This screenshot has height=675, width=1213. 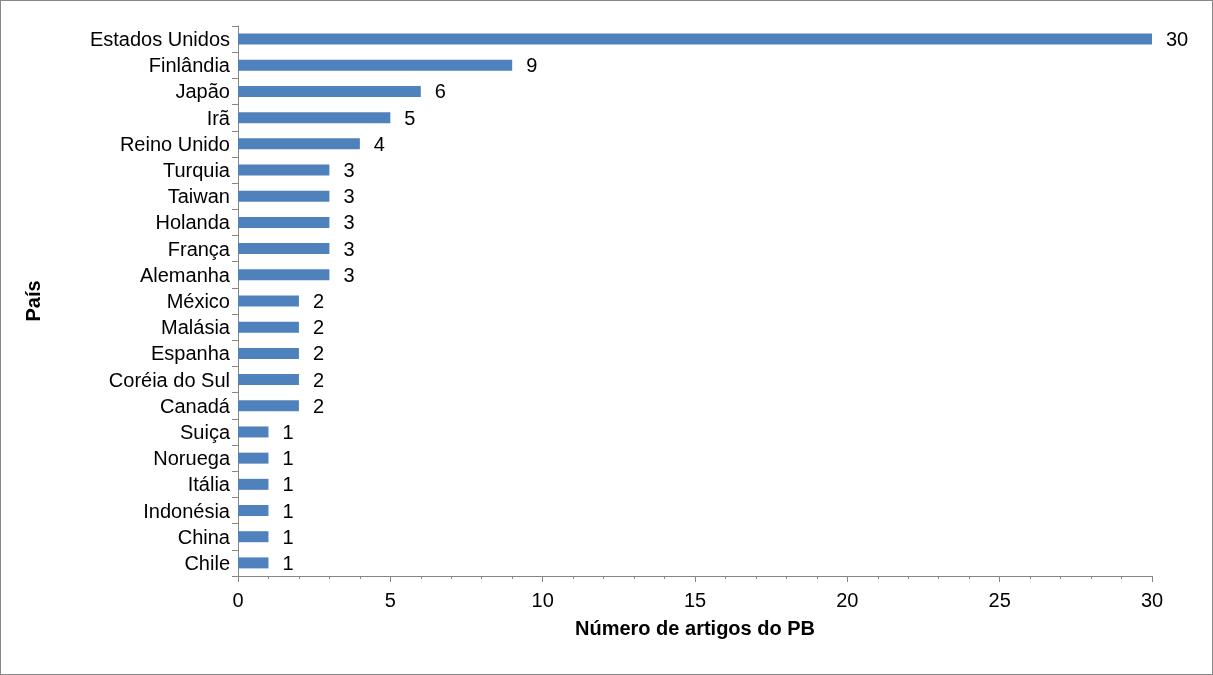 I want to click on x-tick-label: 15, so click(x=695, y=600).